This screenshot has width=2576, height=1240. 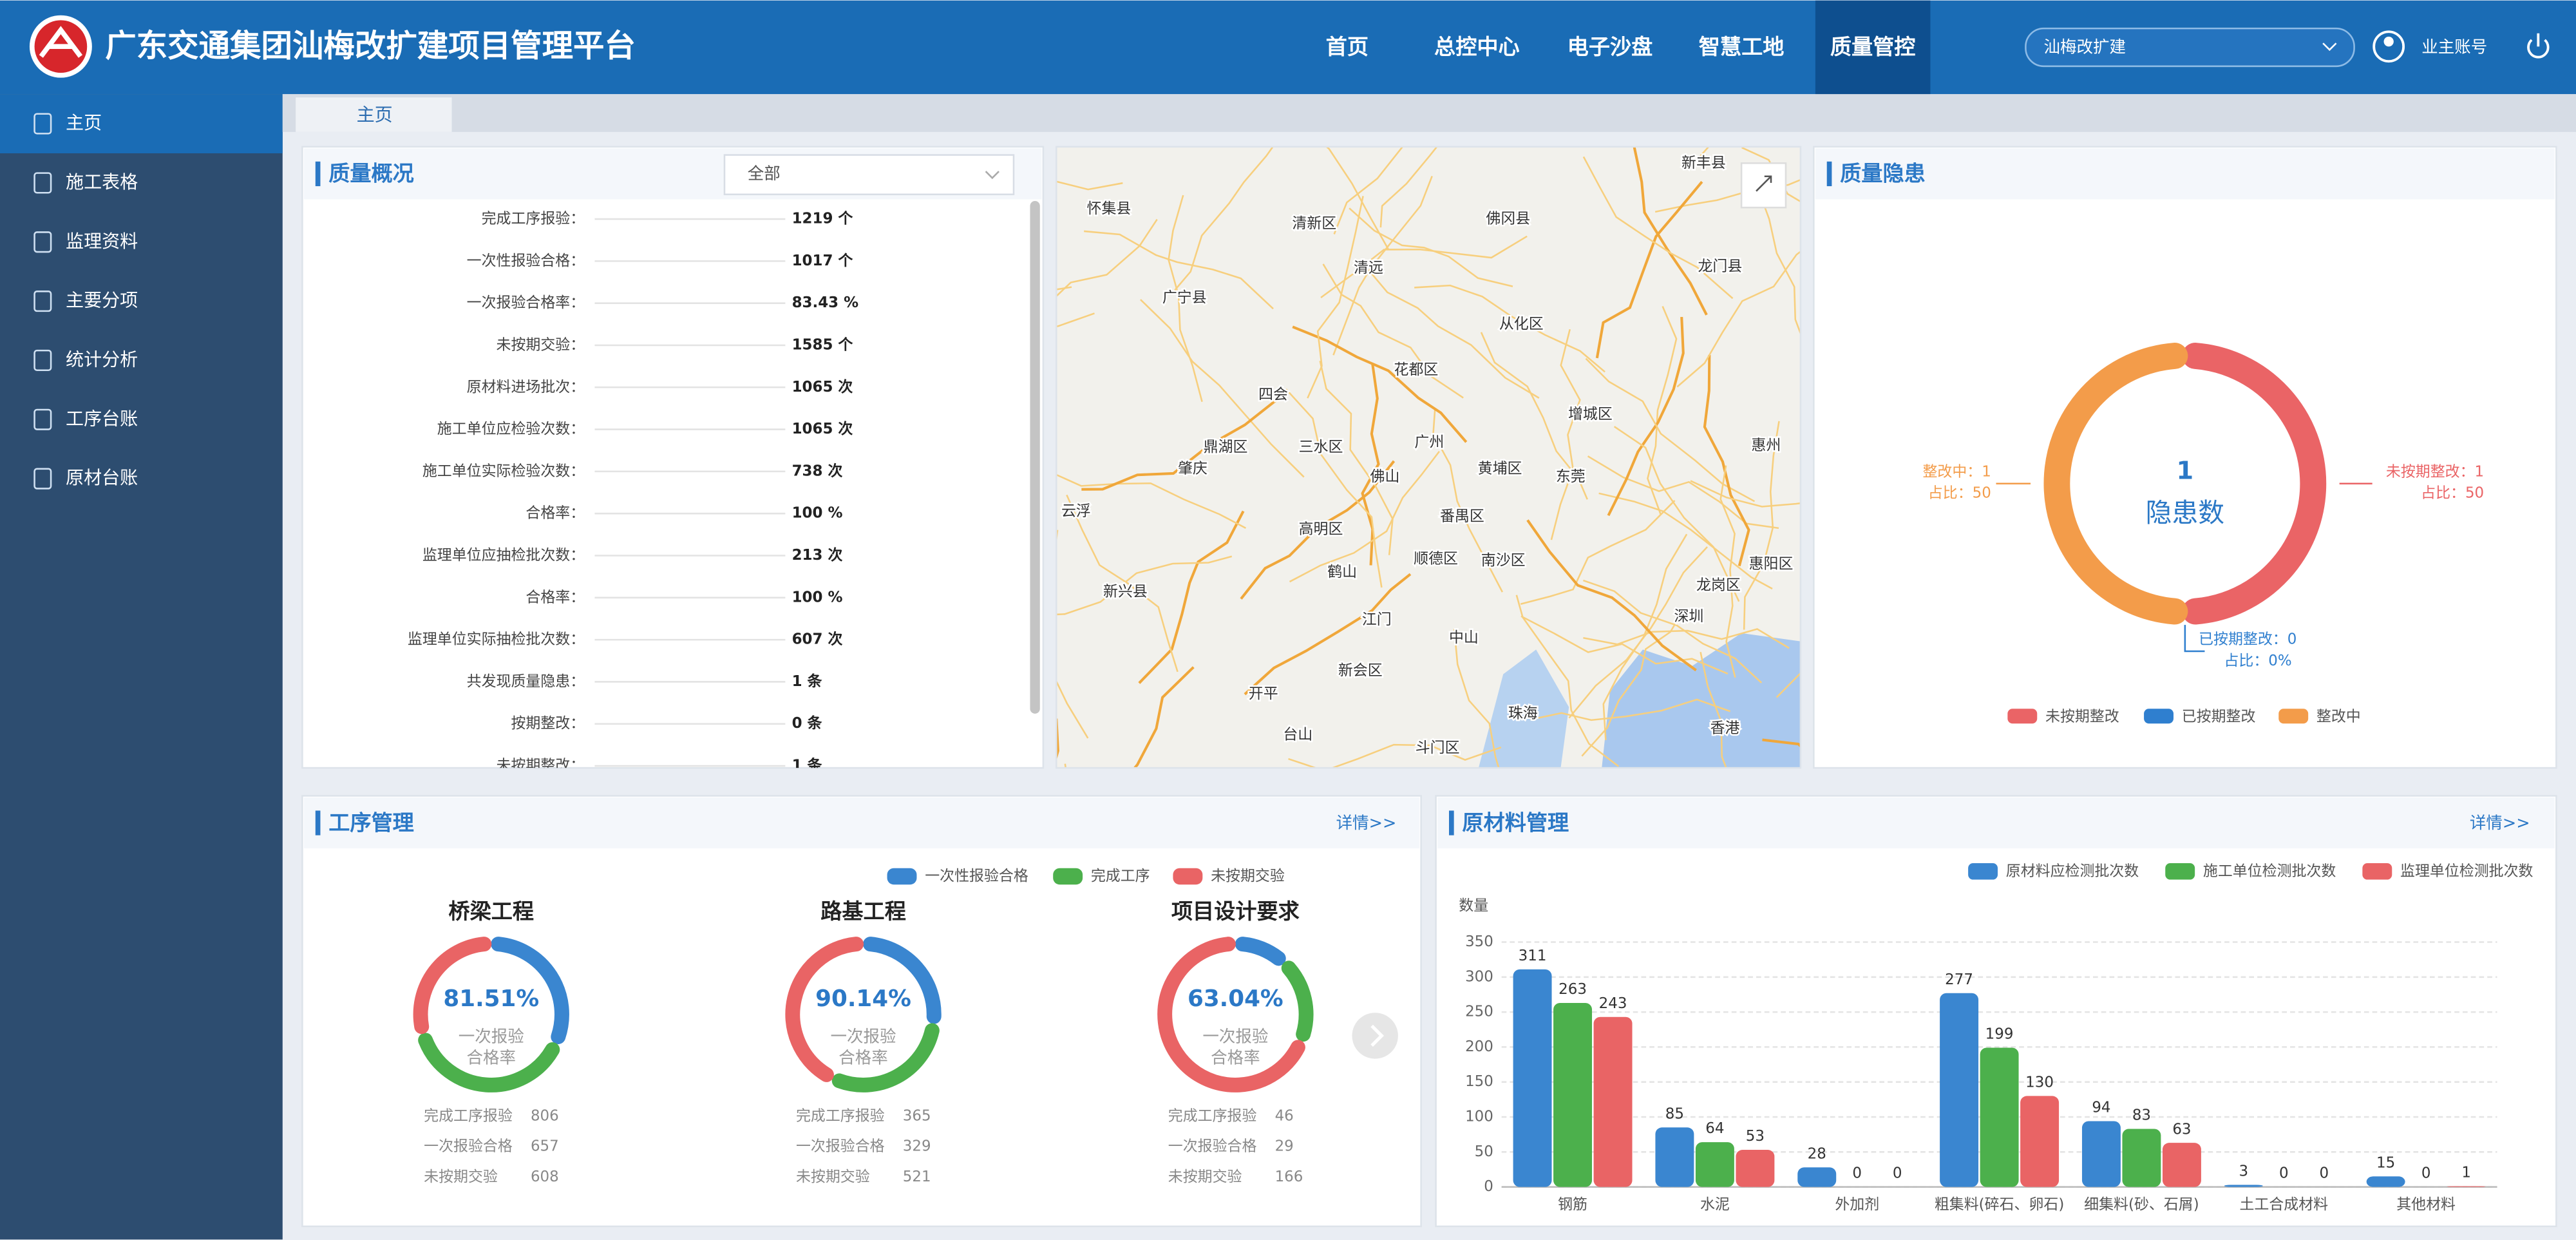 What do you see at coordinates (555, 597) in the screenshot?
I see `row-label: 合格率：` at bounding box center [555, 597].